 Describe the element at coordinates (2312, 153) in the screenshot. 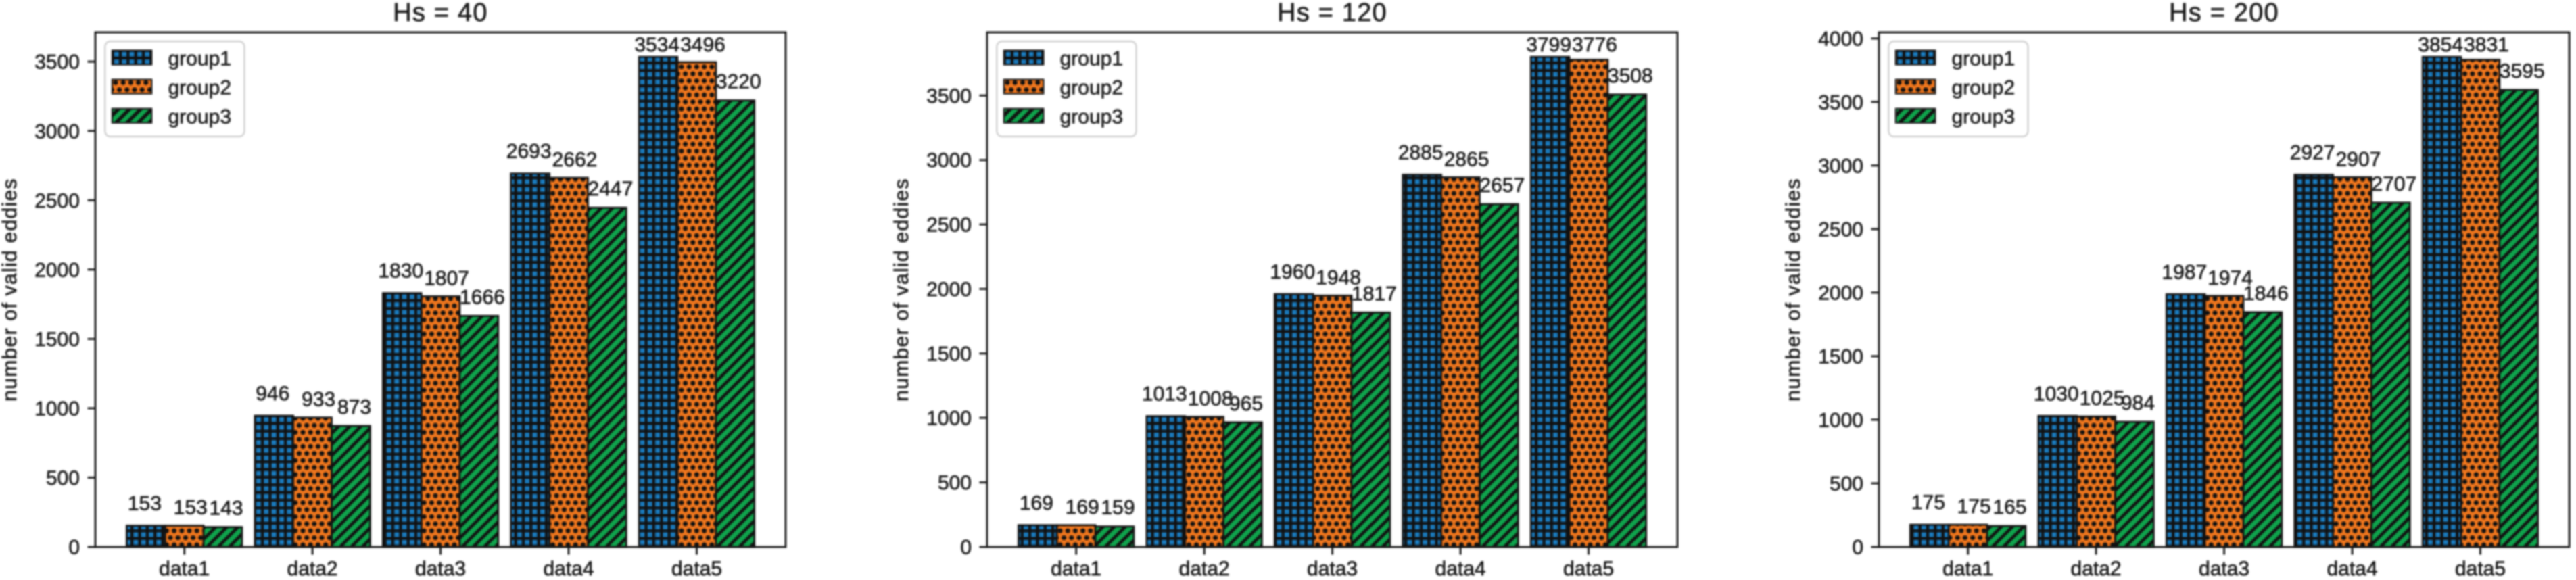

I see `svg-text: 2927` at that location.